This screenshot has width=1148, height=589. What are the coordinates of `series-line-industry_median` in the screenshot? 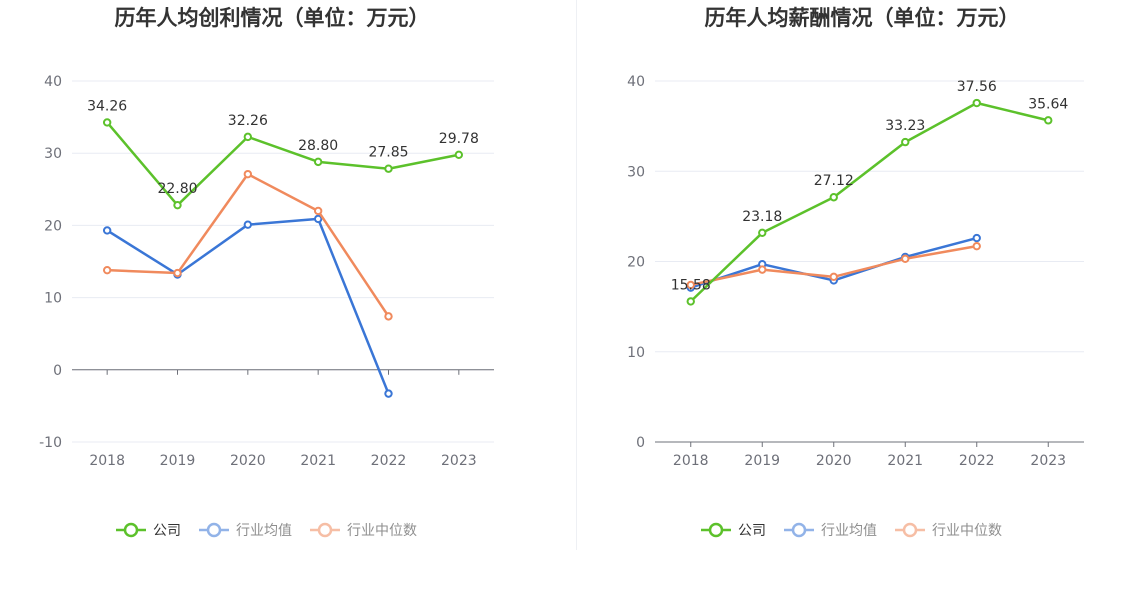 It's located at (248, 245).